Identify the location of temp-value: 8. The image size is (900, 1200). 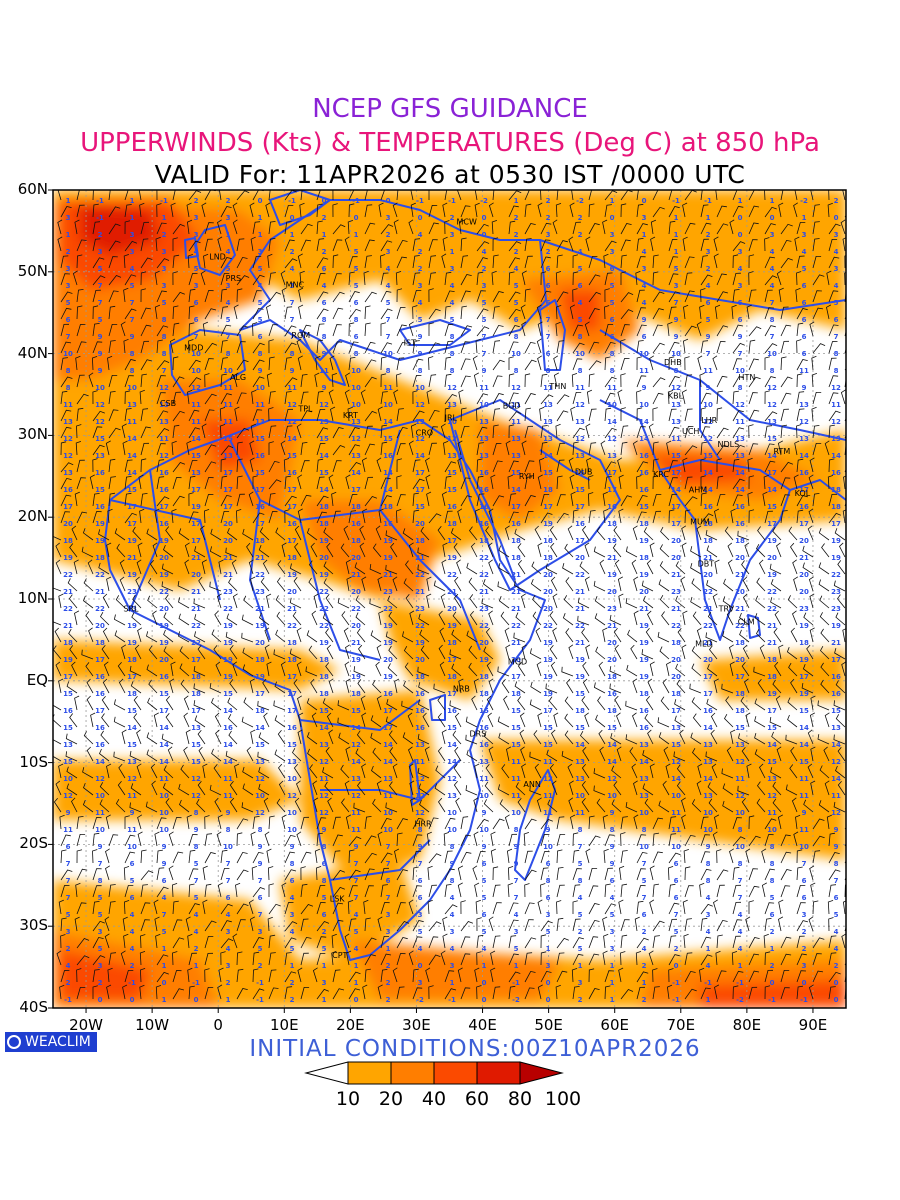
(228, 830).